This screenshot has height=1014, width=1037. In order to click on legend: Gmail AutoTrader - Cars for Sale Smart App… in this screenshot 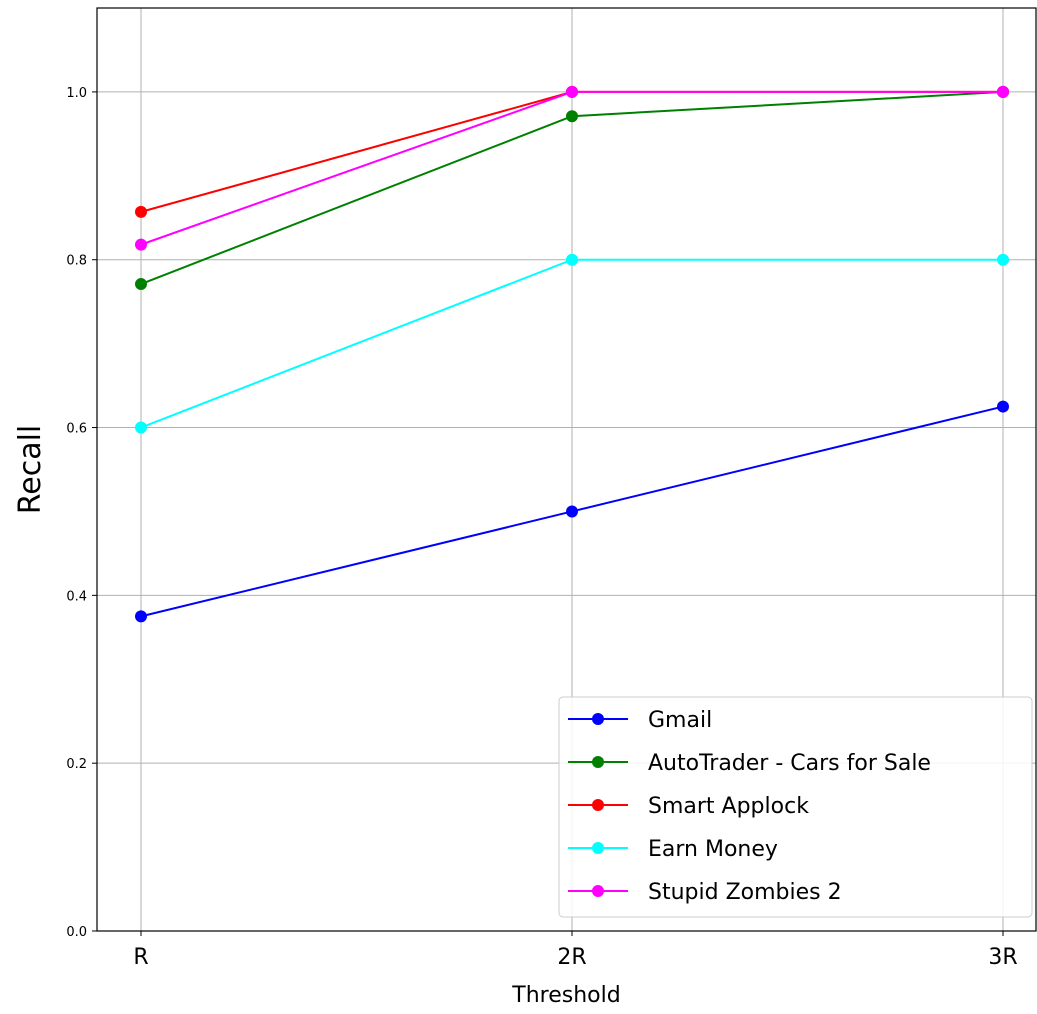, I will do `click(795, 807)`.